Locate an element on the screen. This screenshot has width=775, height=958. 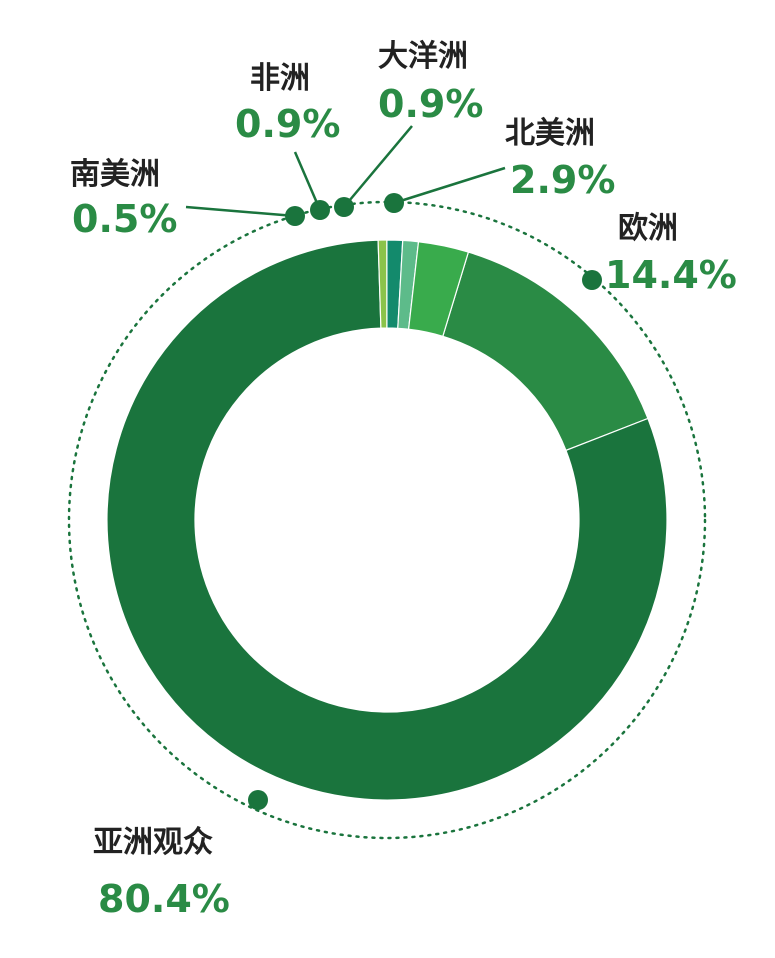
label-name-非洲: 非洲 is located at coordinates (280, 78).